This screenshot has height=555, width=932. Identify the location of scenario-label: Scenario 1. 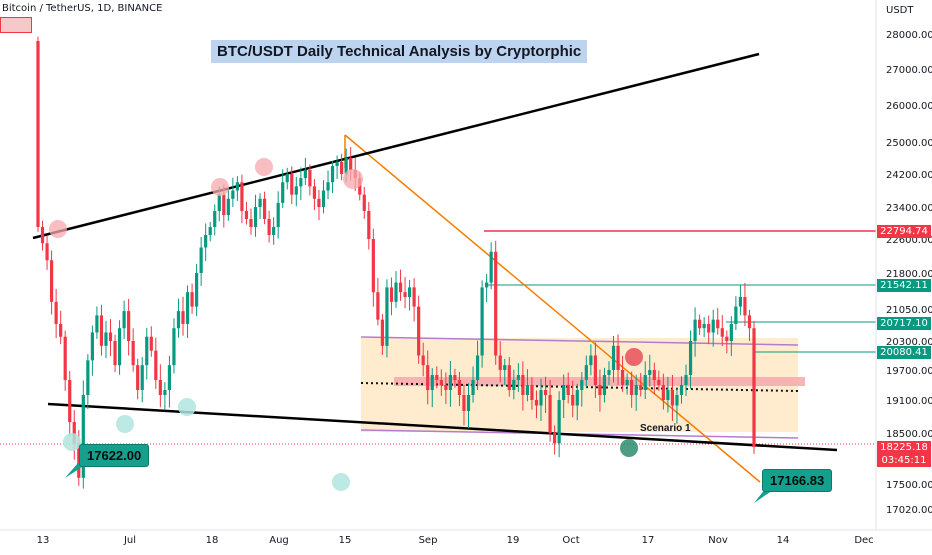
(665, 428).